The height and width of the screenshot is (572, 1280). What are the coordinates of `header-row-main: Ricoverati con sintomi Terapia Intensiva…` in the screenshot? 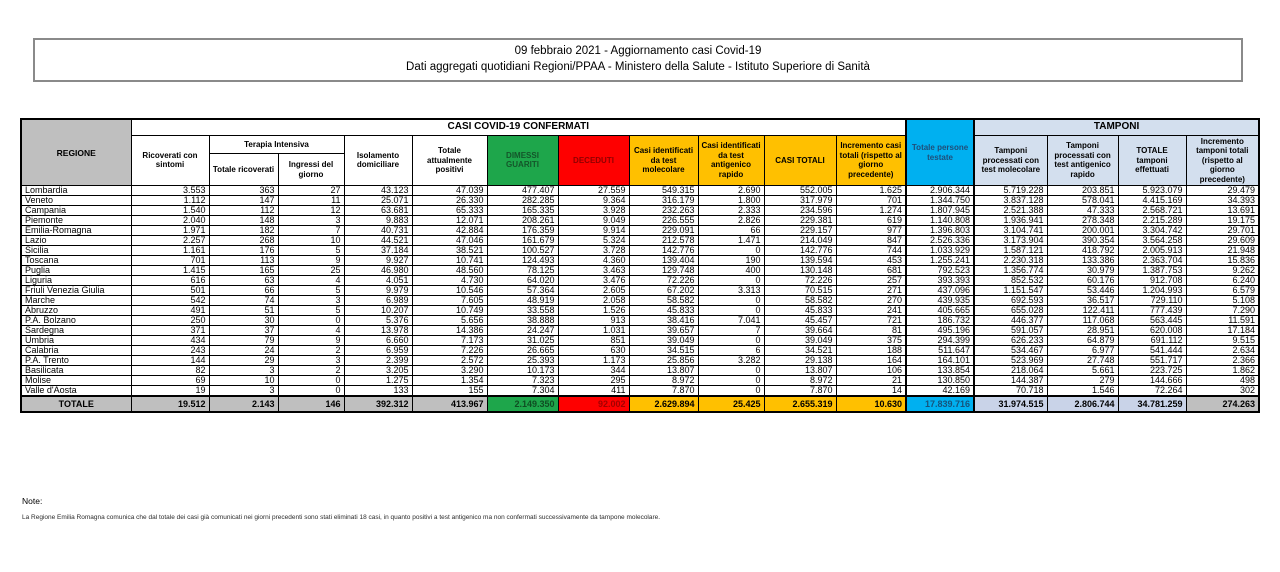 It's located at (640, 160).